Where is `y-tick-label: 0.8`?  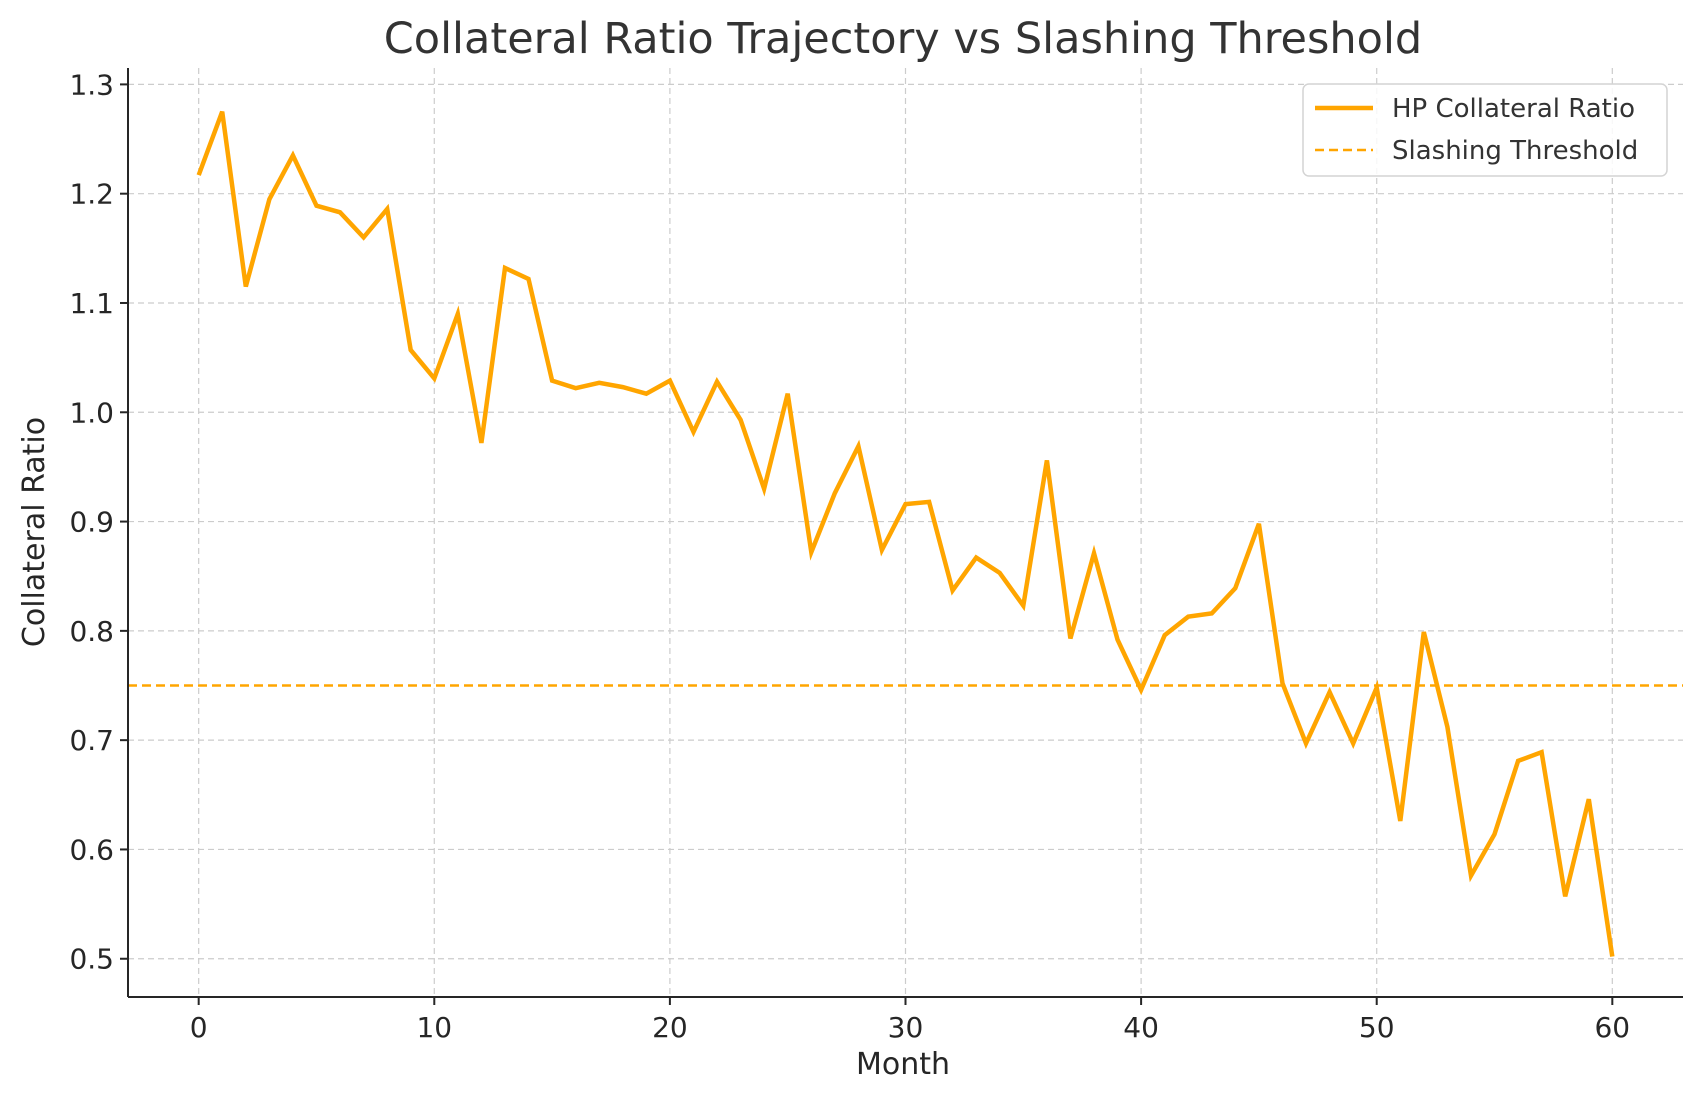
y-tick-label: 0.8 is located at coordinates (91, 631).